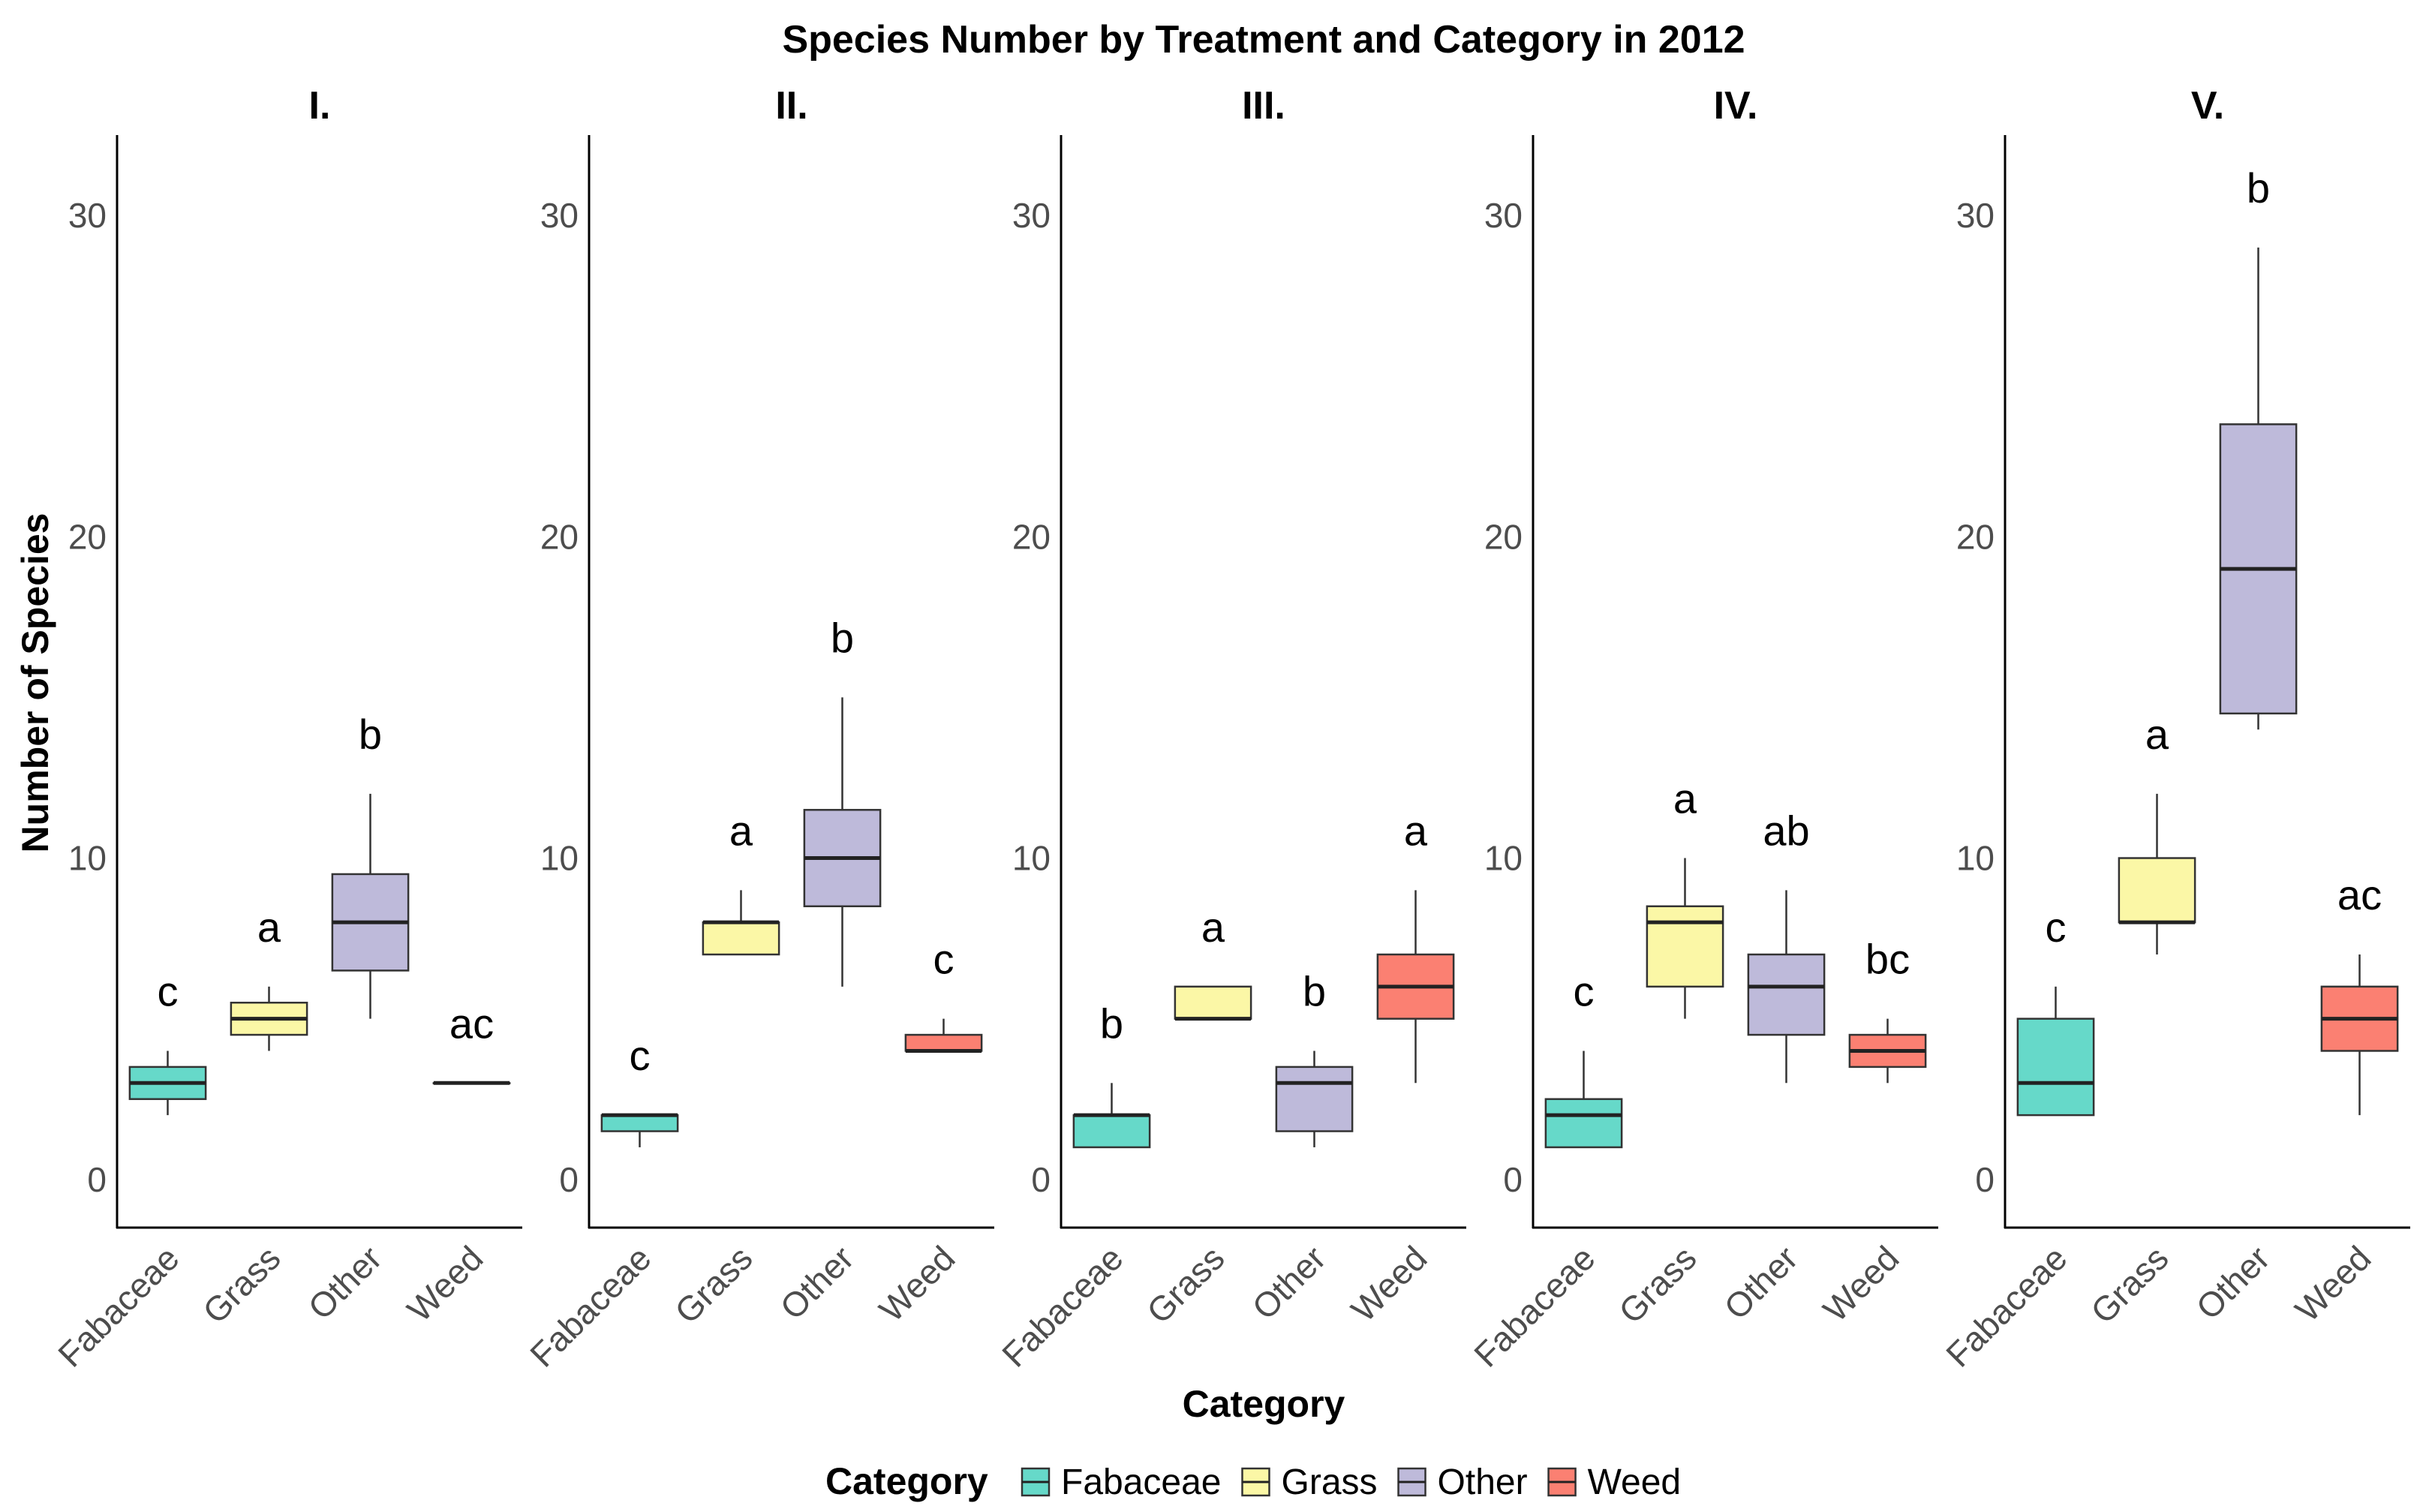 The image size is (2429, 1512). Describe the element at coordinates (320, 106) in the screenshot. I see `facet-title: I.` at that location.